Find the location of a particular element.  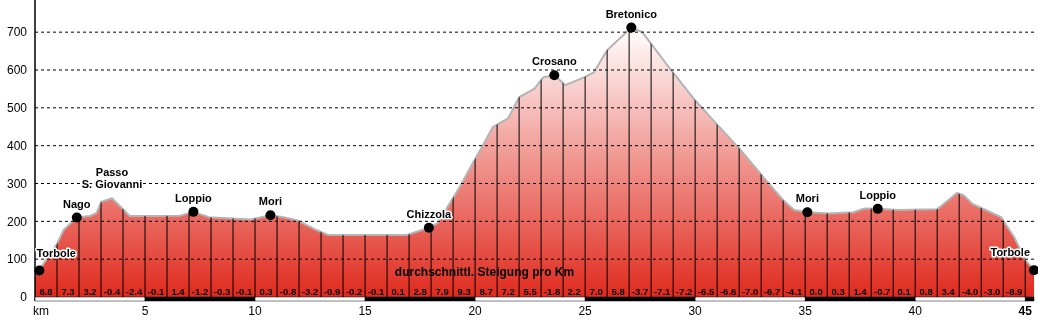

annotation: -0.8 is located at coordinates (288, 291).